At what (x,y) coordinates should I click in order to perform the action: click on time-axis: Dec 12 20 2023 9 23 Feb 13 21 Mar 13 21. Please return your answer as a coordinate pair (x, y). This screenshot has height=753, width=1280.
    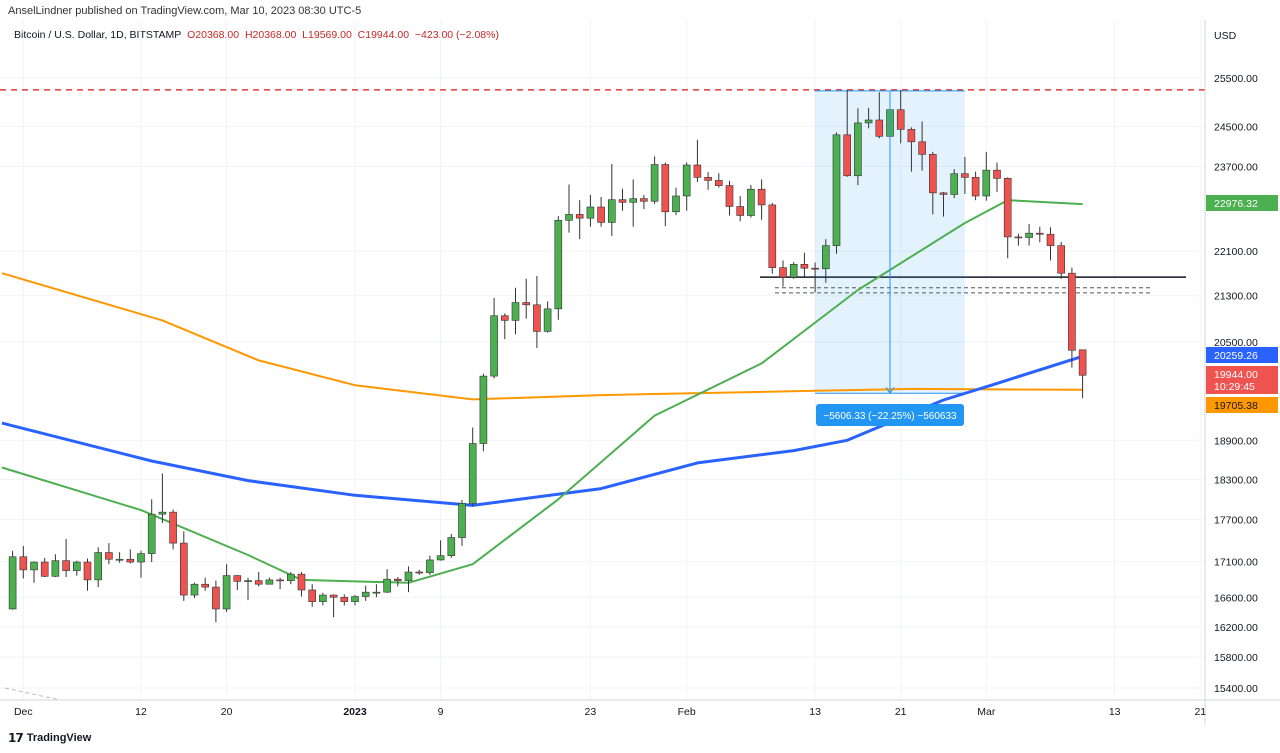
    Looking at the image, I should click on (610, 712).